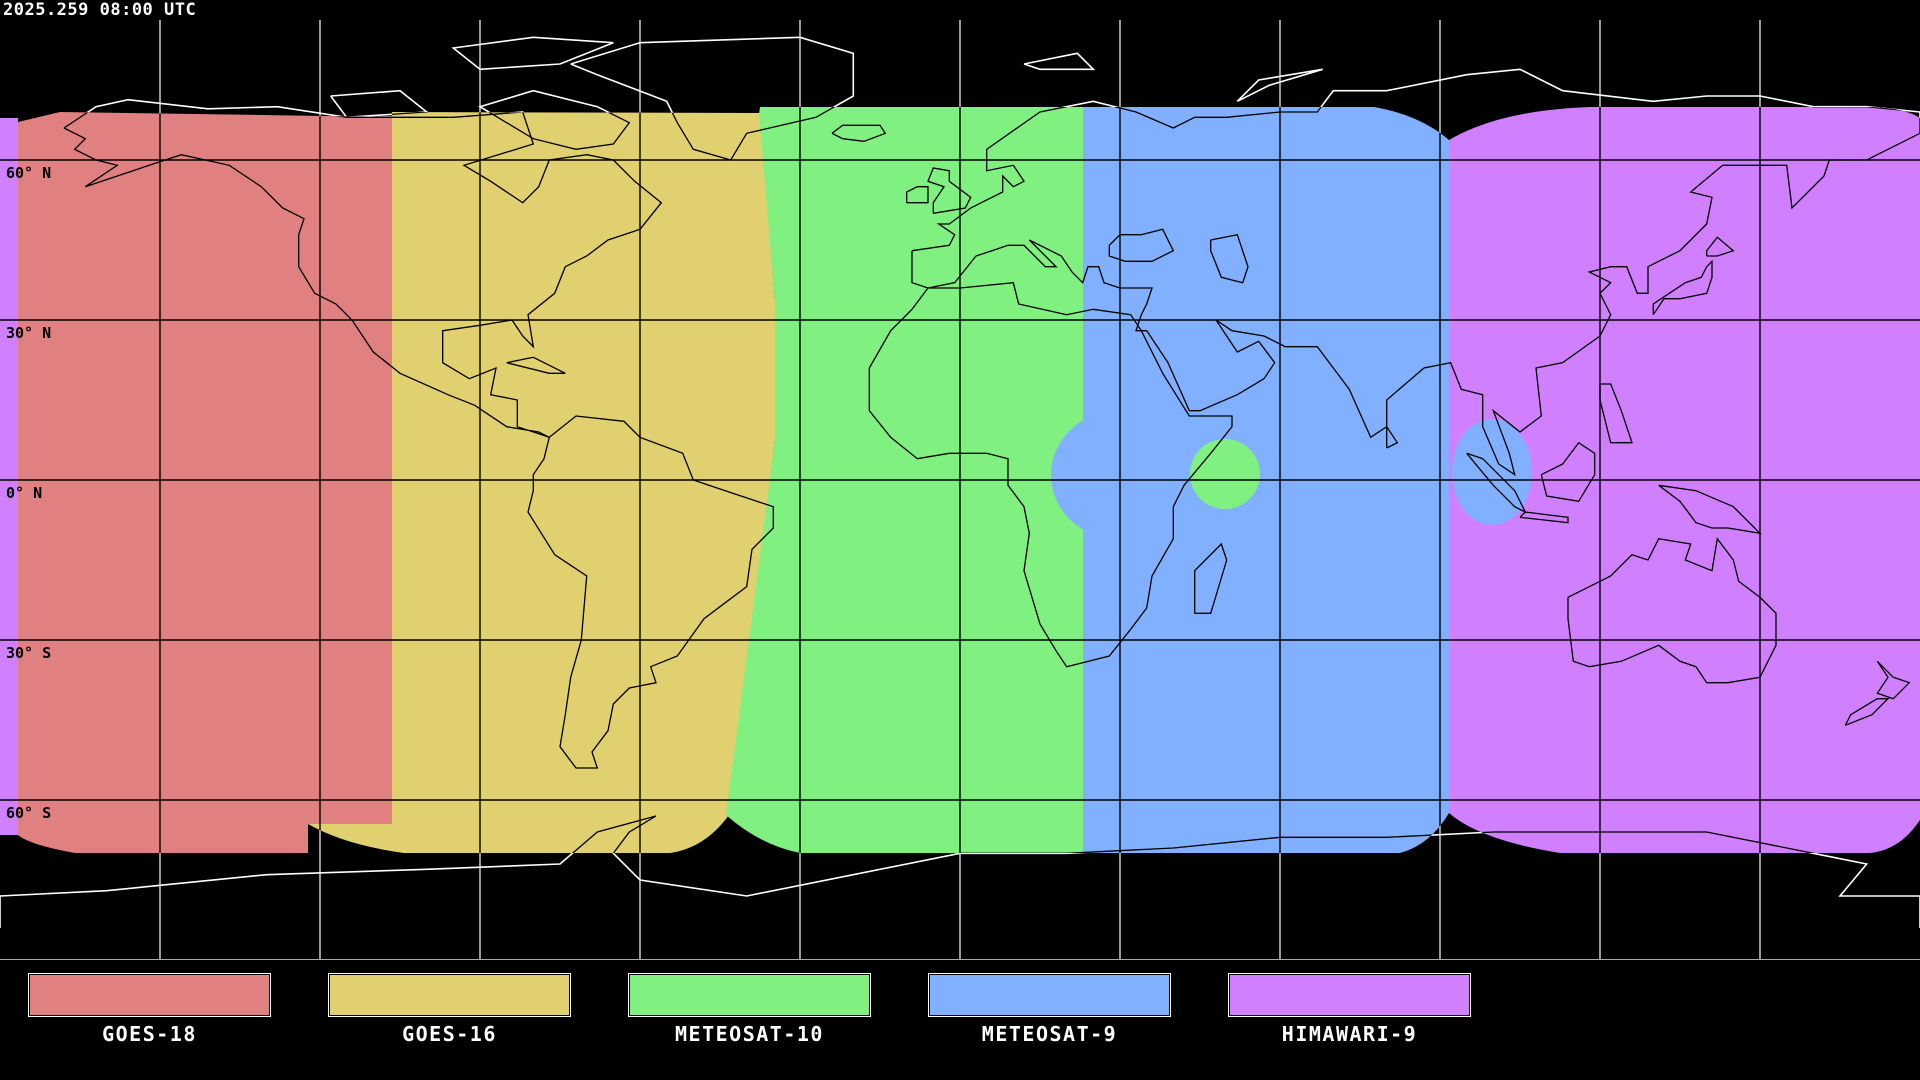 Image resolution: width=1920 pixels, height=1080 pixels. Describe the element at coordinates (449, 1034) in the screenshot. I see `legend-label: GOES-16` at that location.